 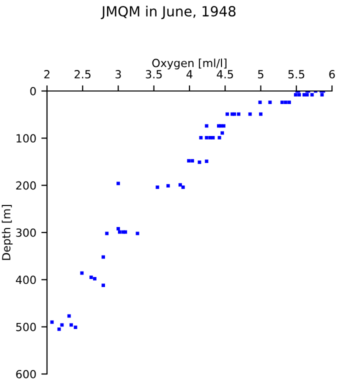 I want to click on y-tick-label: 400, so click(x=26, y=280).